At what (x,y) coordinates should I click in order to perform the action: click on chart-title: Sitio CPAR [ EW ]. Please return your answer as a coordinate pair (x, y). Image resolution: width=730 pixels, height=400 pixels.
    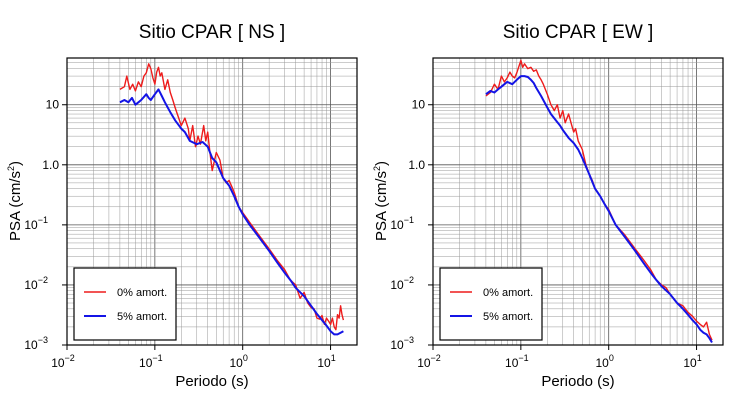
    Looking at the image, I should click on (578, 32).